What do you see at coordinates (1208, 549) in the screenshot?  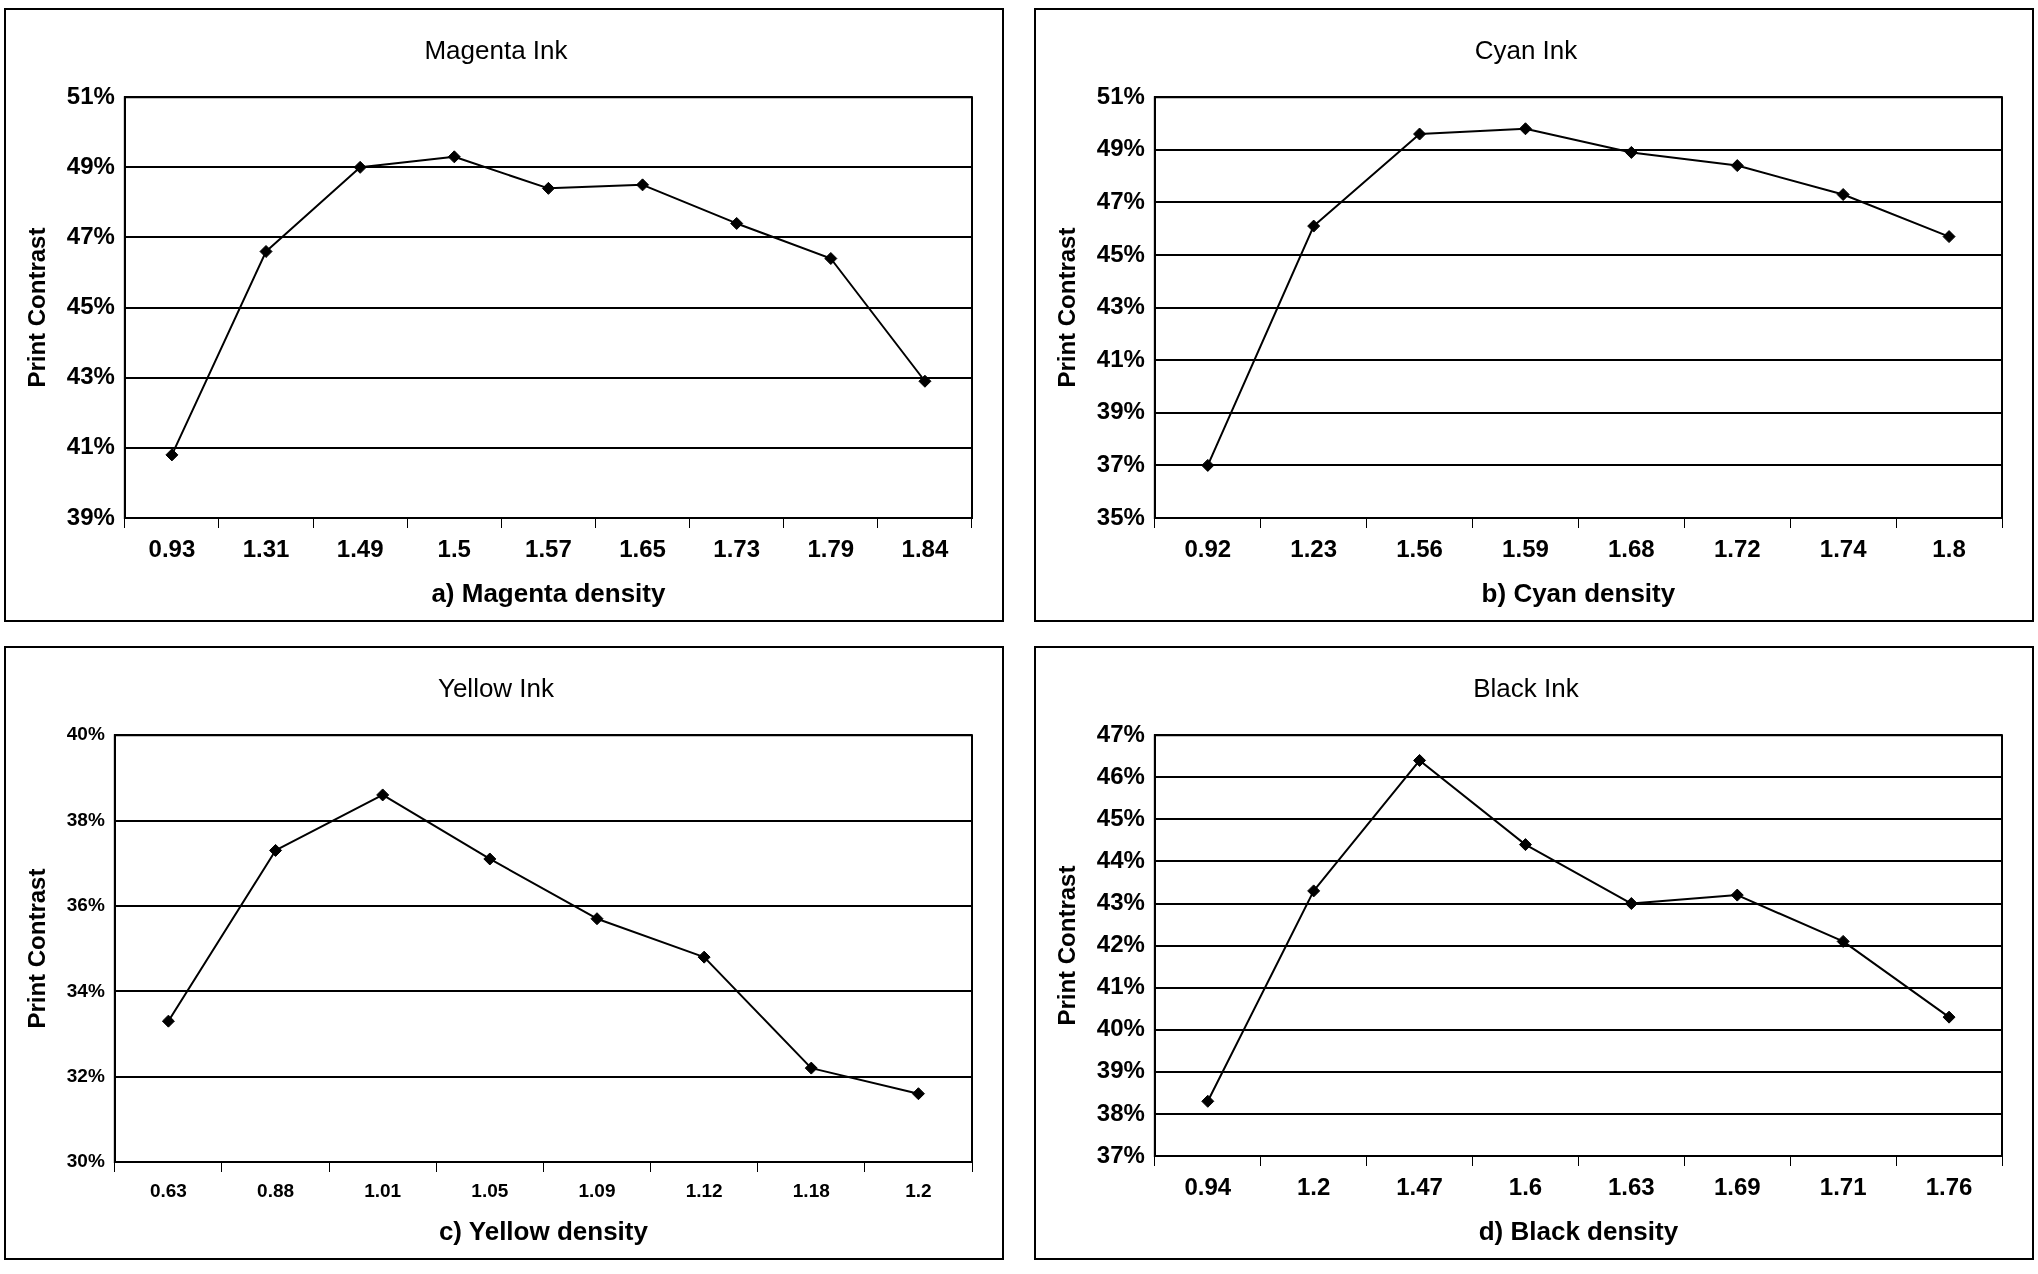 I see `x-tick-label: 0.92` at bounding box center [1208, 549].